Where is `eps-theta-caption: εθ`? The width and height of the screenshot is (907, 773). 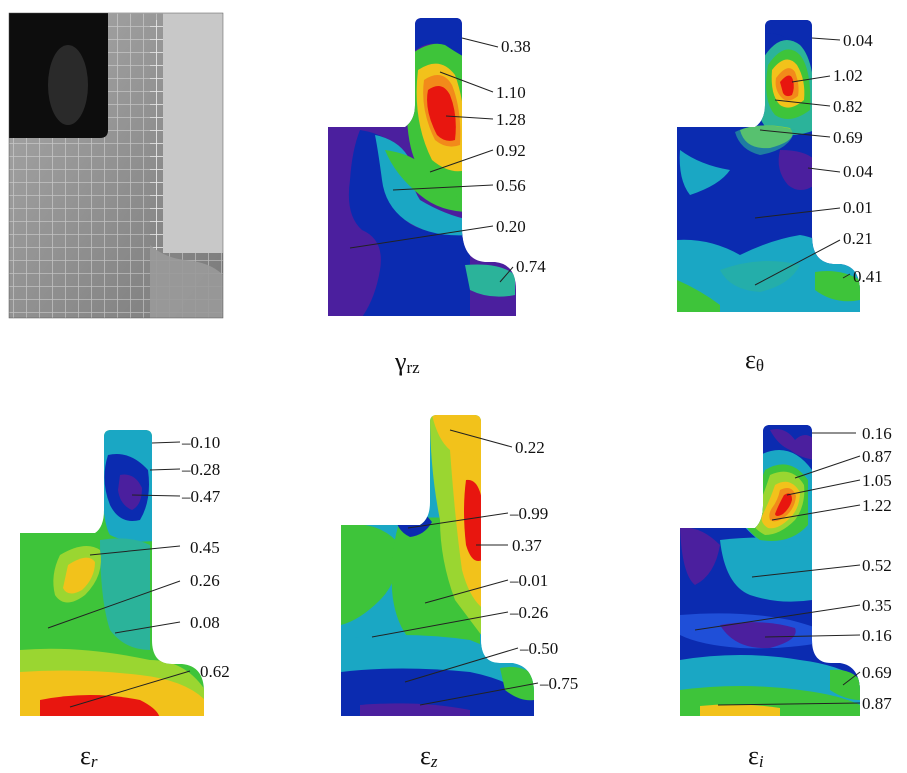
eps-theta-caption: εθ is located at coordinates (754, 360).